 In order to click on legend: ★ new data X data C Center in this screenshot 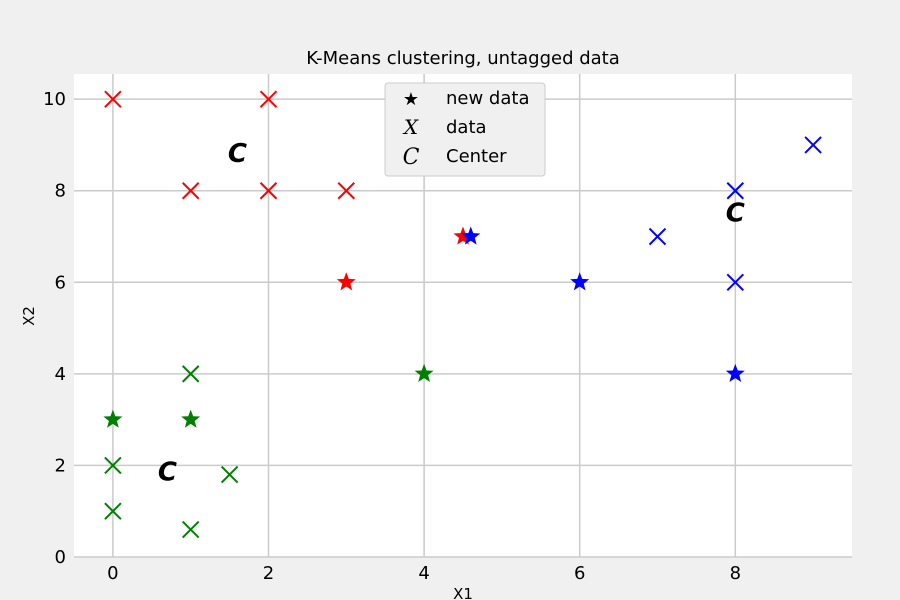, I will do `click(465, 129)`.